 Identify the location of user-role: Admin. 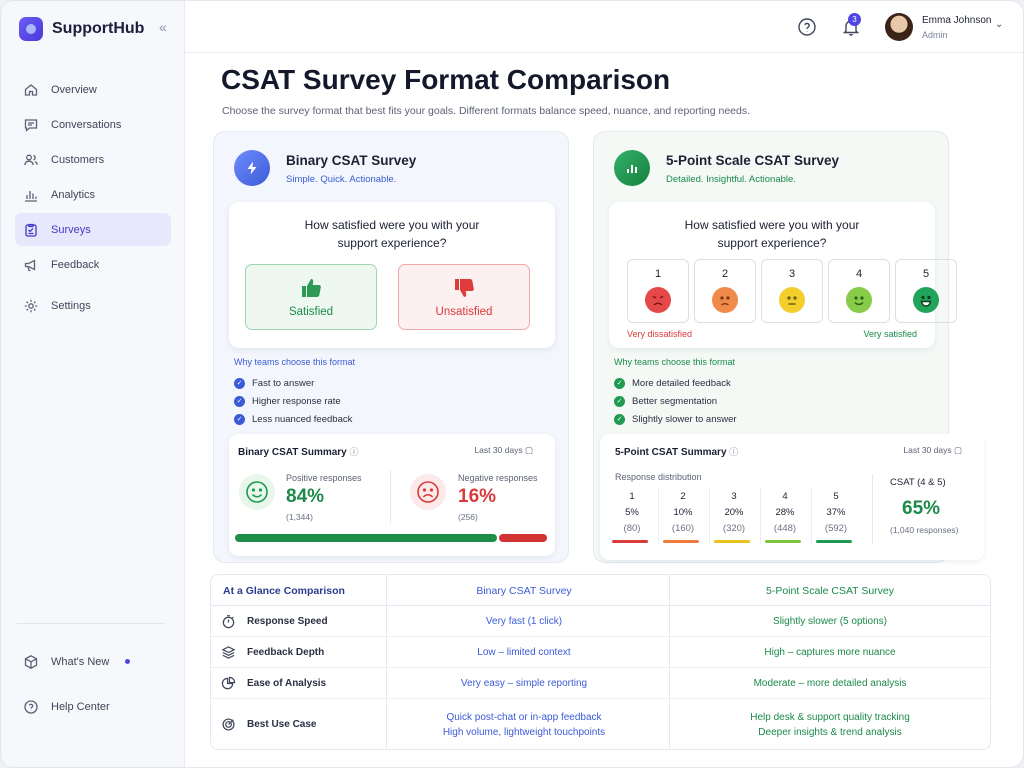
(935, 35).